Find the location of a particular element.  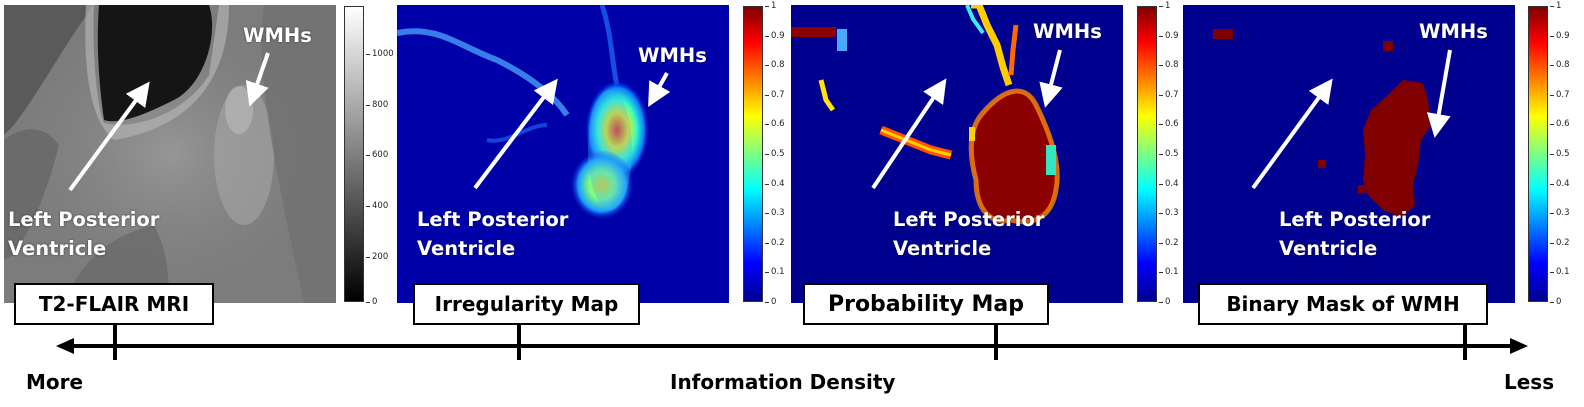

colorbar-tick: 400 is located at coordinates (377, 206).